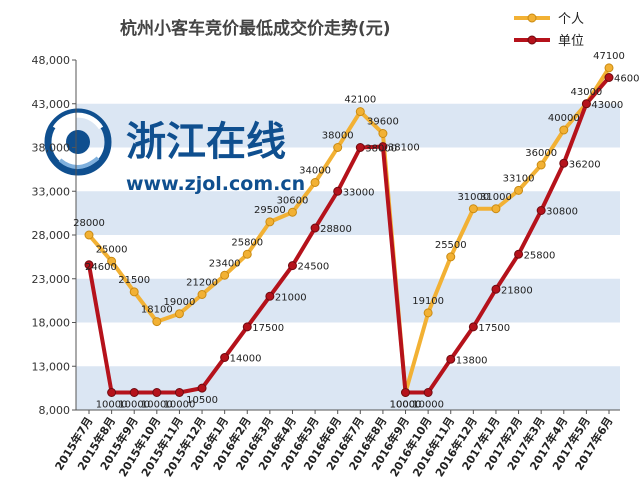 This screenshot has height=498, width=640. Describe the element at coordinates (51, 104) in the screenshot. I see `y-tick-label: 43,000` at that location.